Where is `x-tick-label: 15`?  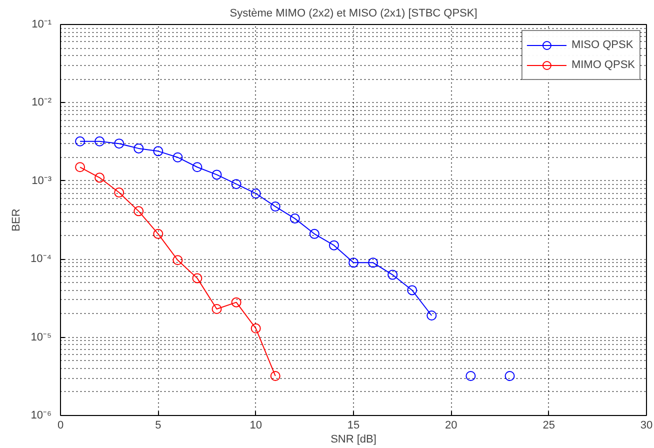 x-tick-label: 15 is located at coordinates (353, 426).